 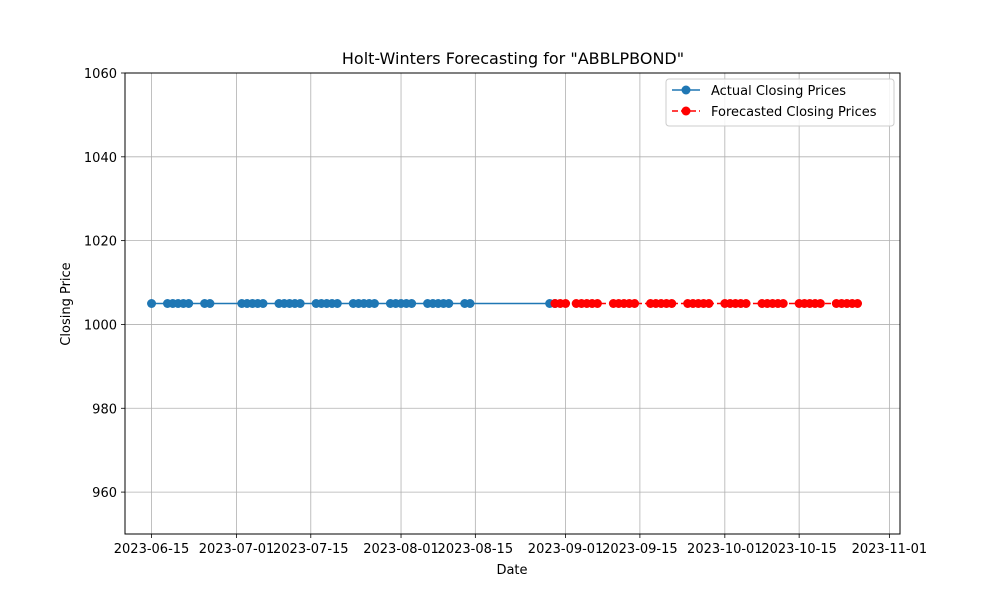 I want to click on x-tick-label: 2023-09-15, so click(x=640, y=549).